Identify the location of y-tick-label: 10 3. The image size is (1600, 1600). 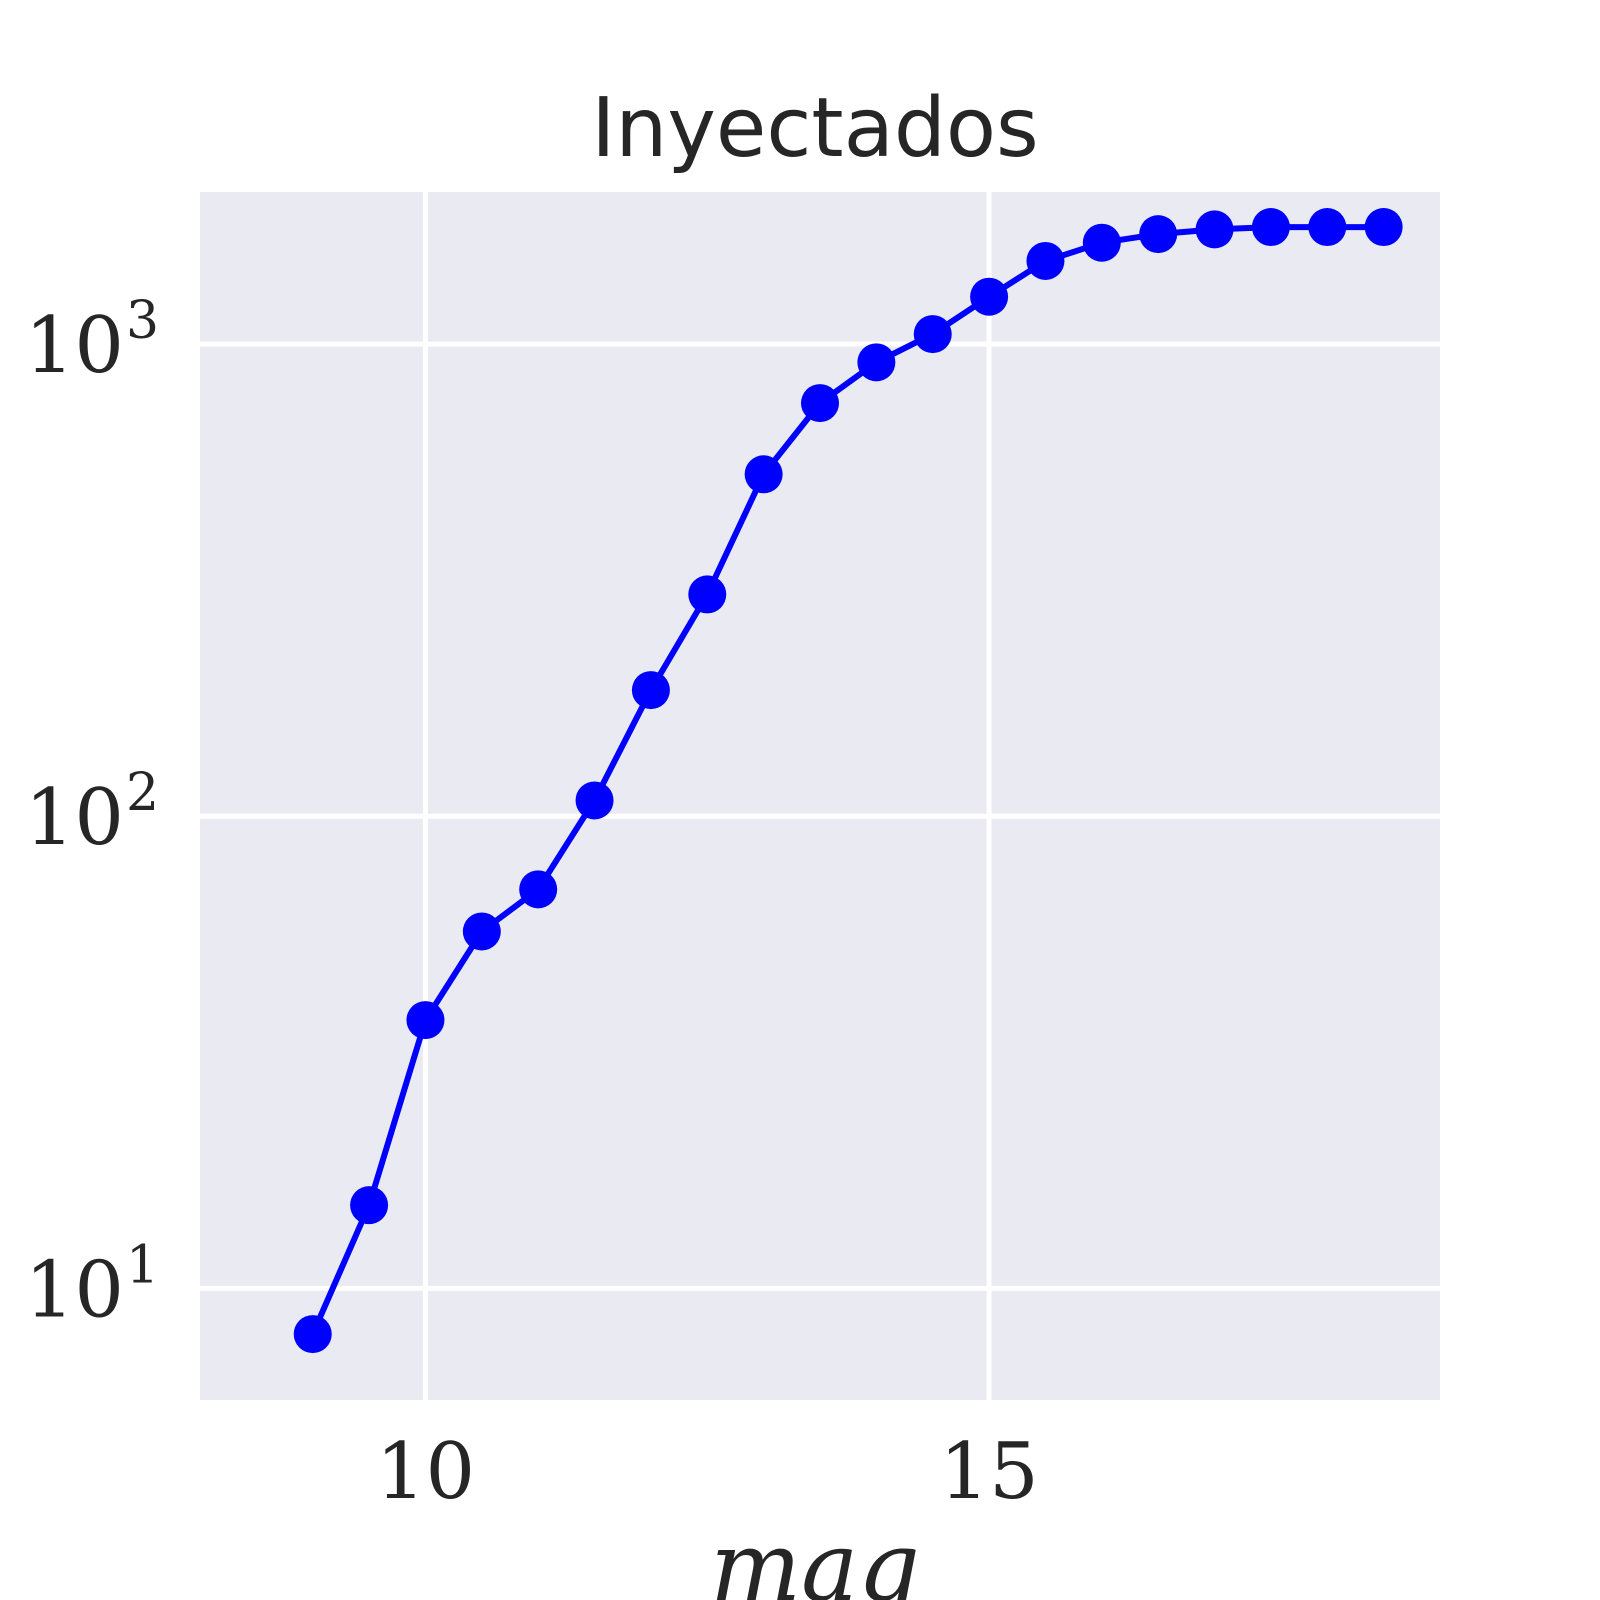
(92, 341).